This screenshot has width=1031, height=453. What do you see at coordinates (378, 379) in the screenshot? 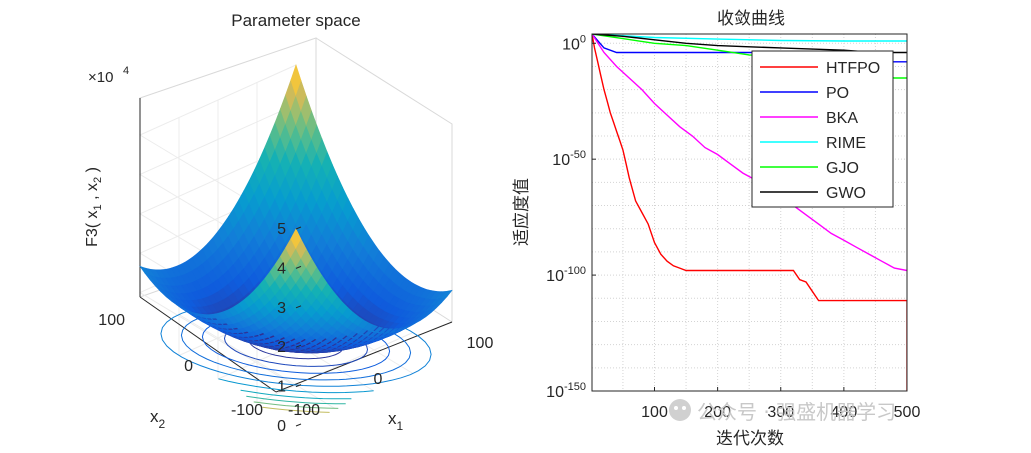
I see `x-tick-0: 0` at bounding box center [378, 379].